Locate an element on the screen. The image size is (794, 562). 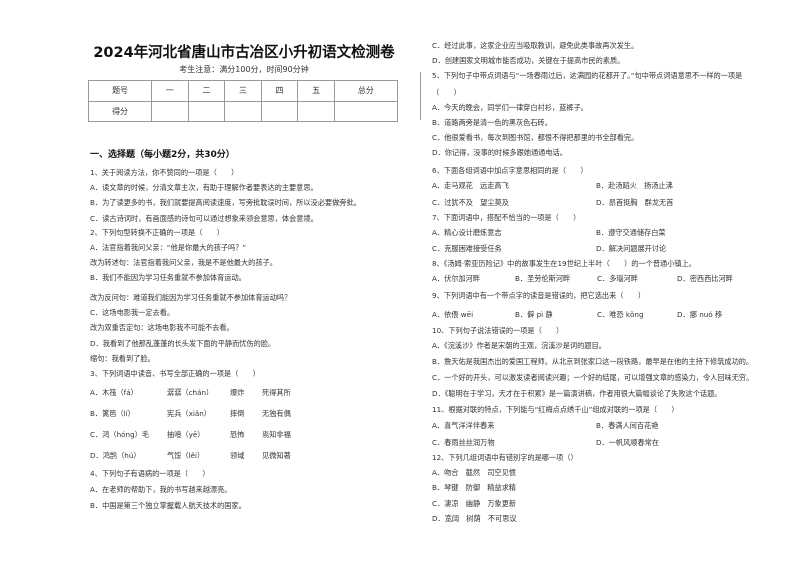
option-cell: C．春雨丝丝润万物 is located at coordinates (463, 442).